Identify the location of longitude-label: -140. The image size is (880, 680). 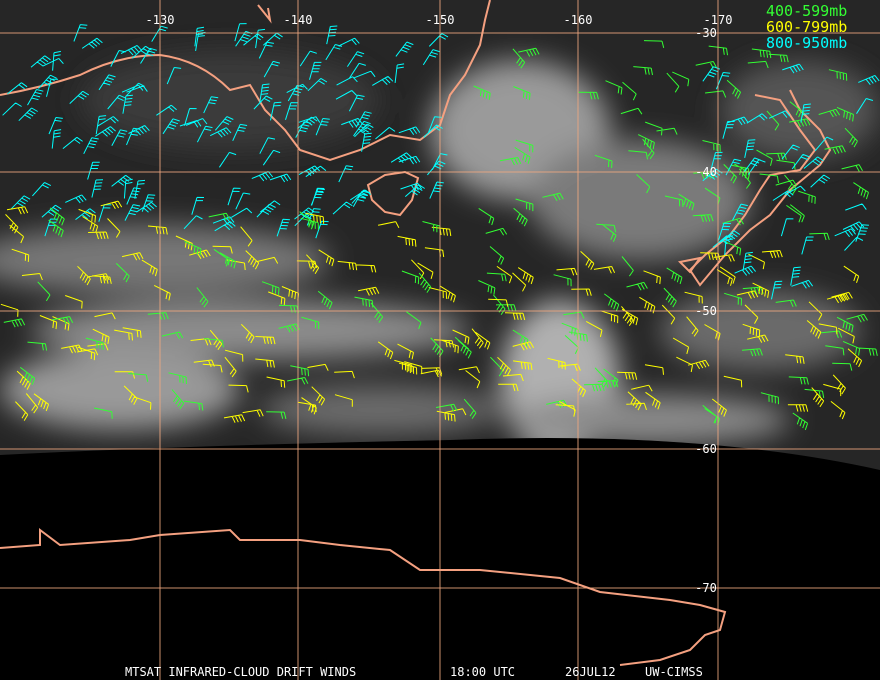
(298, 20).